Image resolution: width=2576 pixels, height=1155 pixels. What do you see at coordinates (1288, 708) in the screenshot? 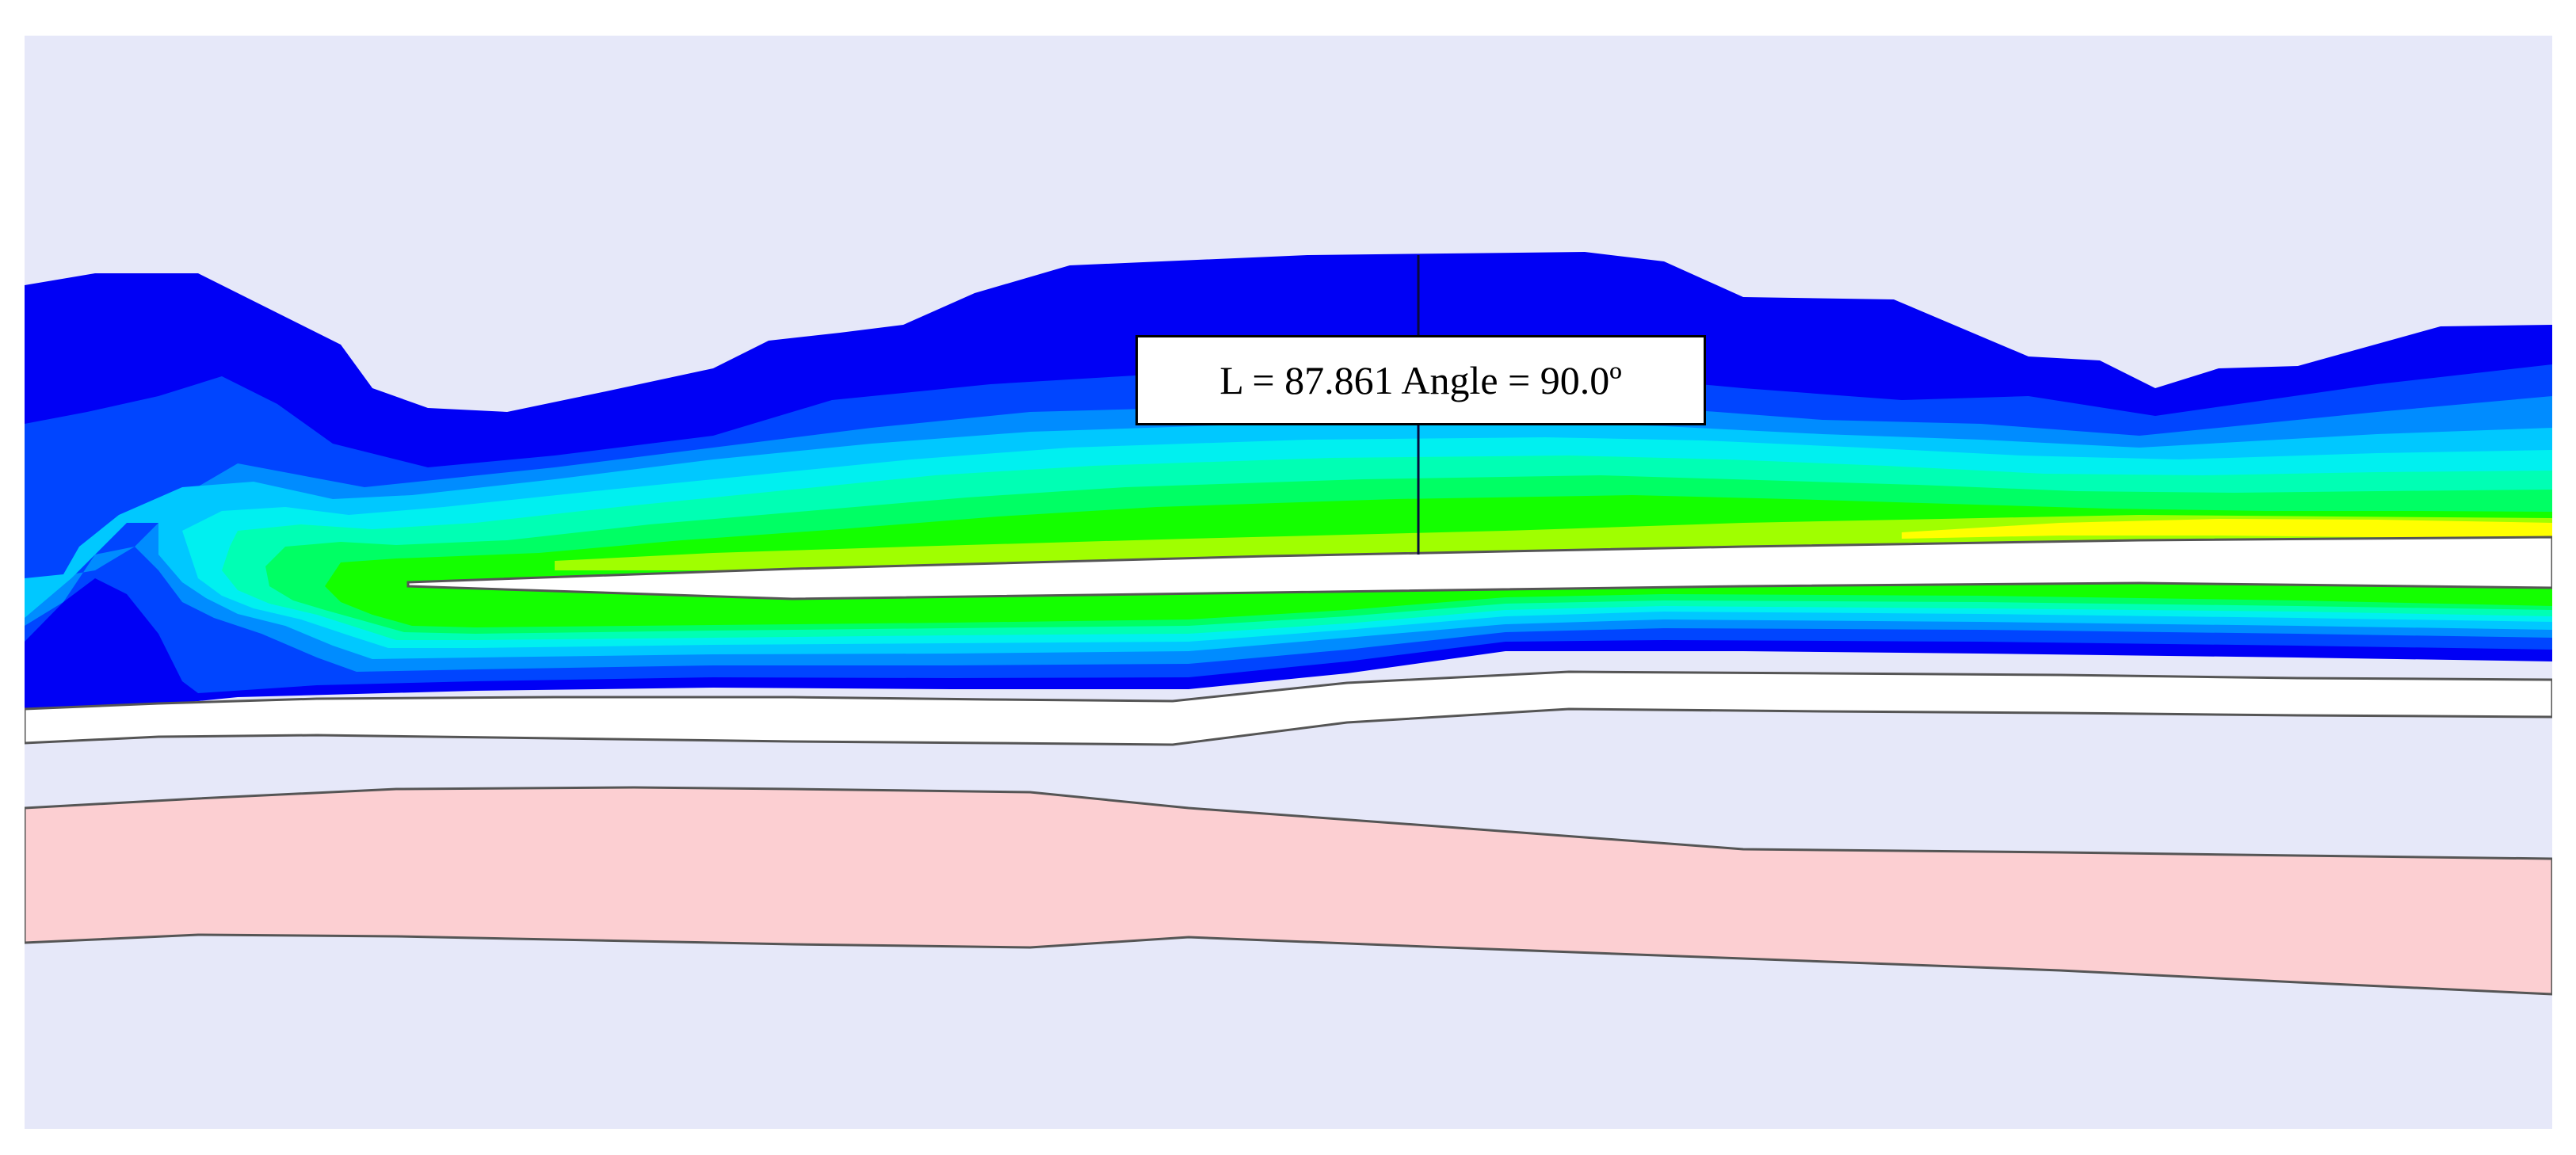
I see `white-band` at bounding box center [1288, 708].